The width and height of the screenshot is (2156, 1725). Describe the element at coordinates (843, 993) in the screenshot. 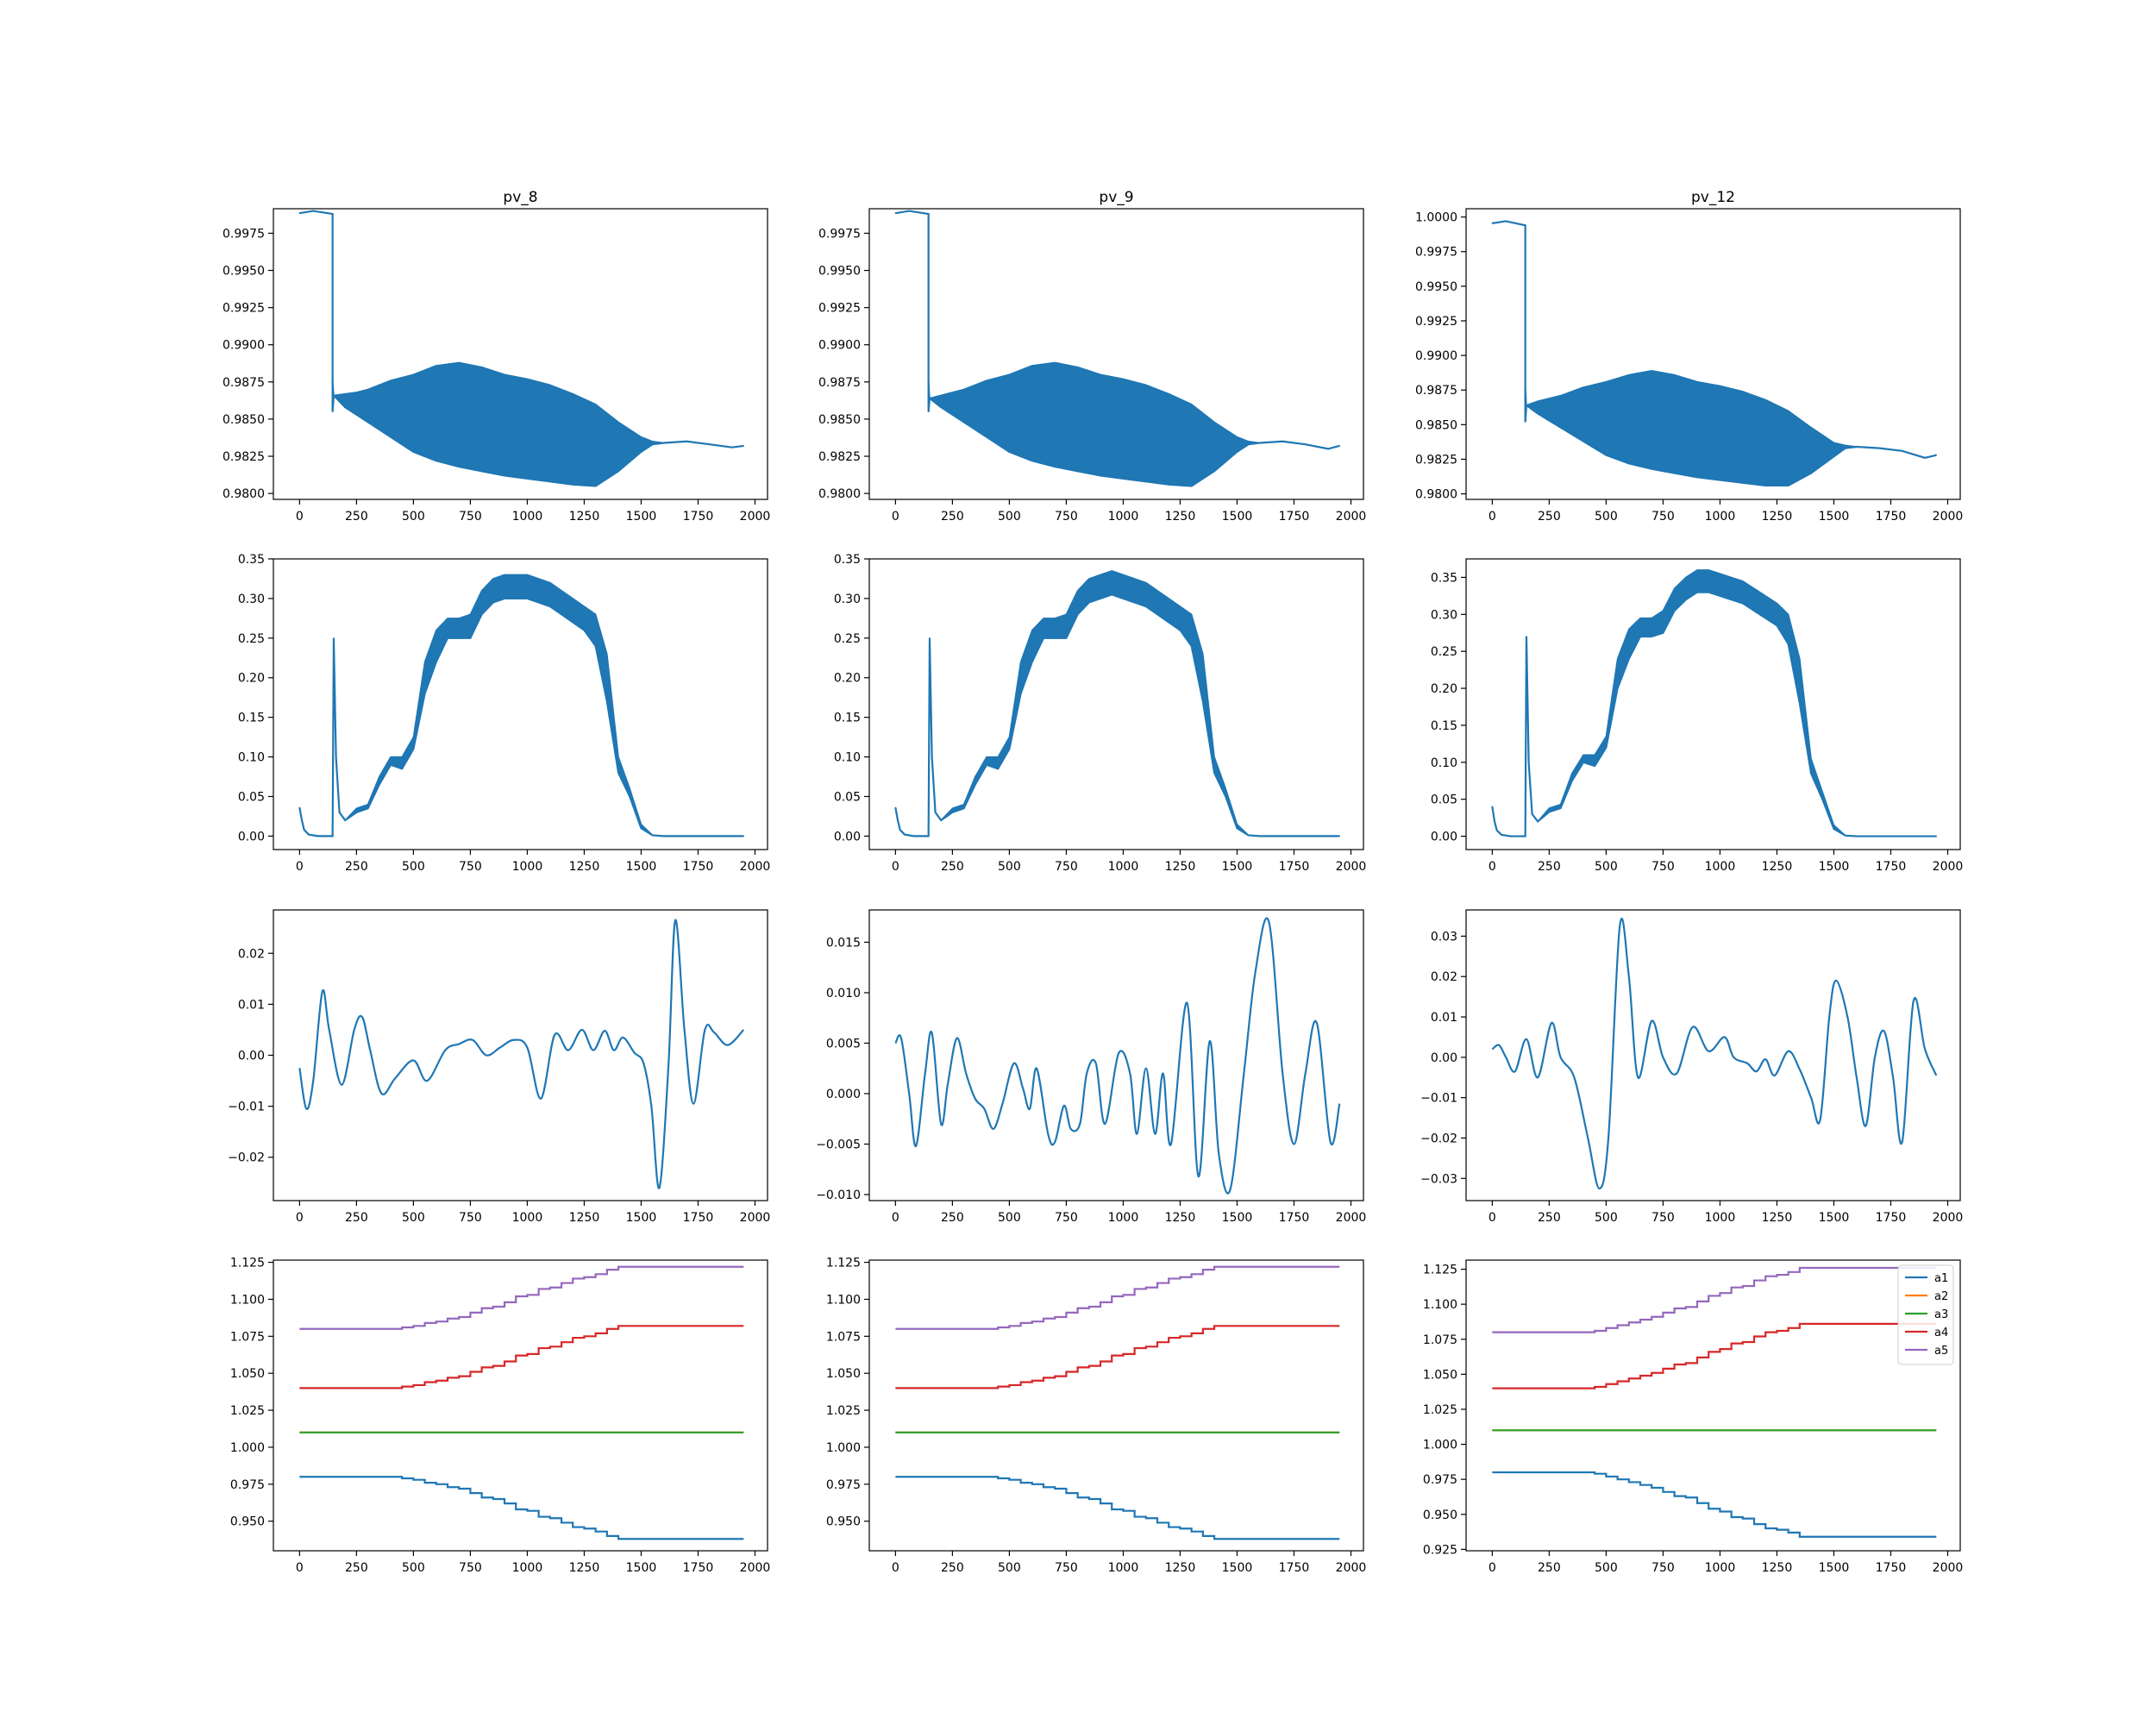

I see `y-tick-label: 0.010` at that location.